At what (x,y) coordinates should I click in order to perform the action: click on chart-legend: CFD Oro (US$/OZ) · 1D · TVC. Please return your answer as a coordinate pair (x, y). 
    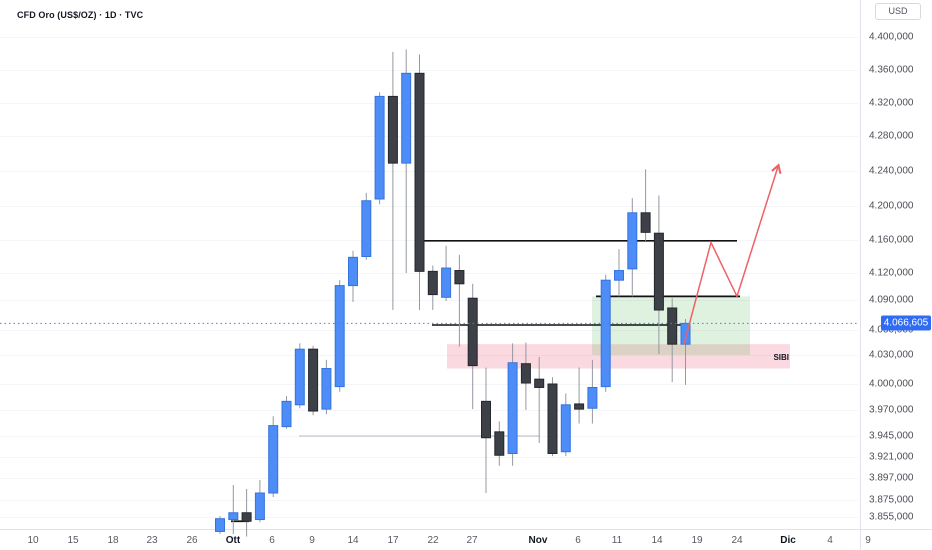
    Looking at the image, I should click on (80, 14).